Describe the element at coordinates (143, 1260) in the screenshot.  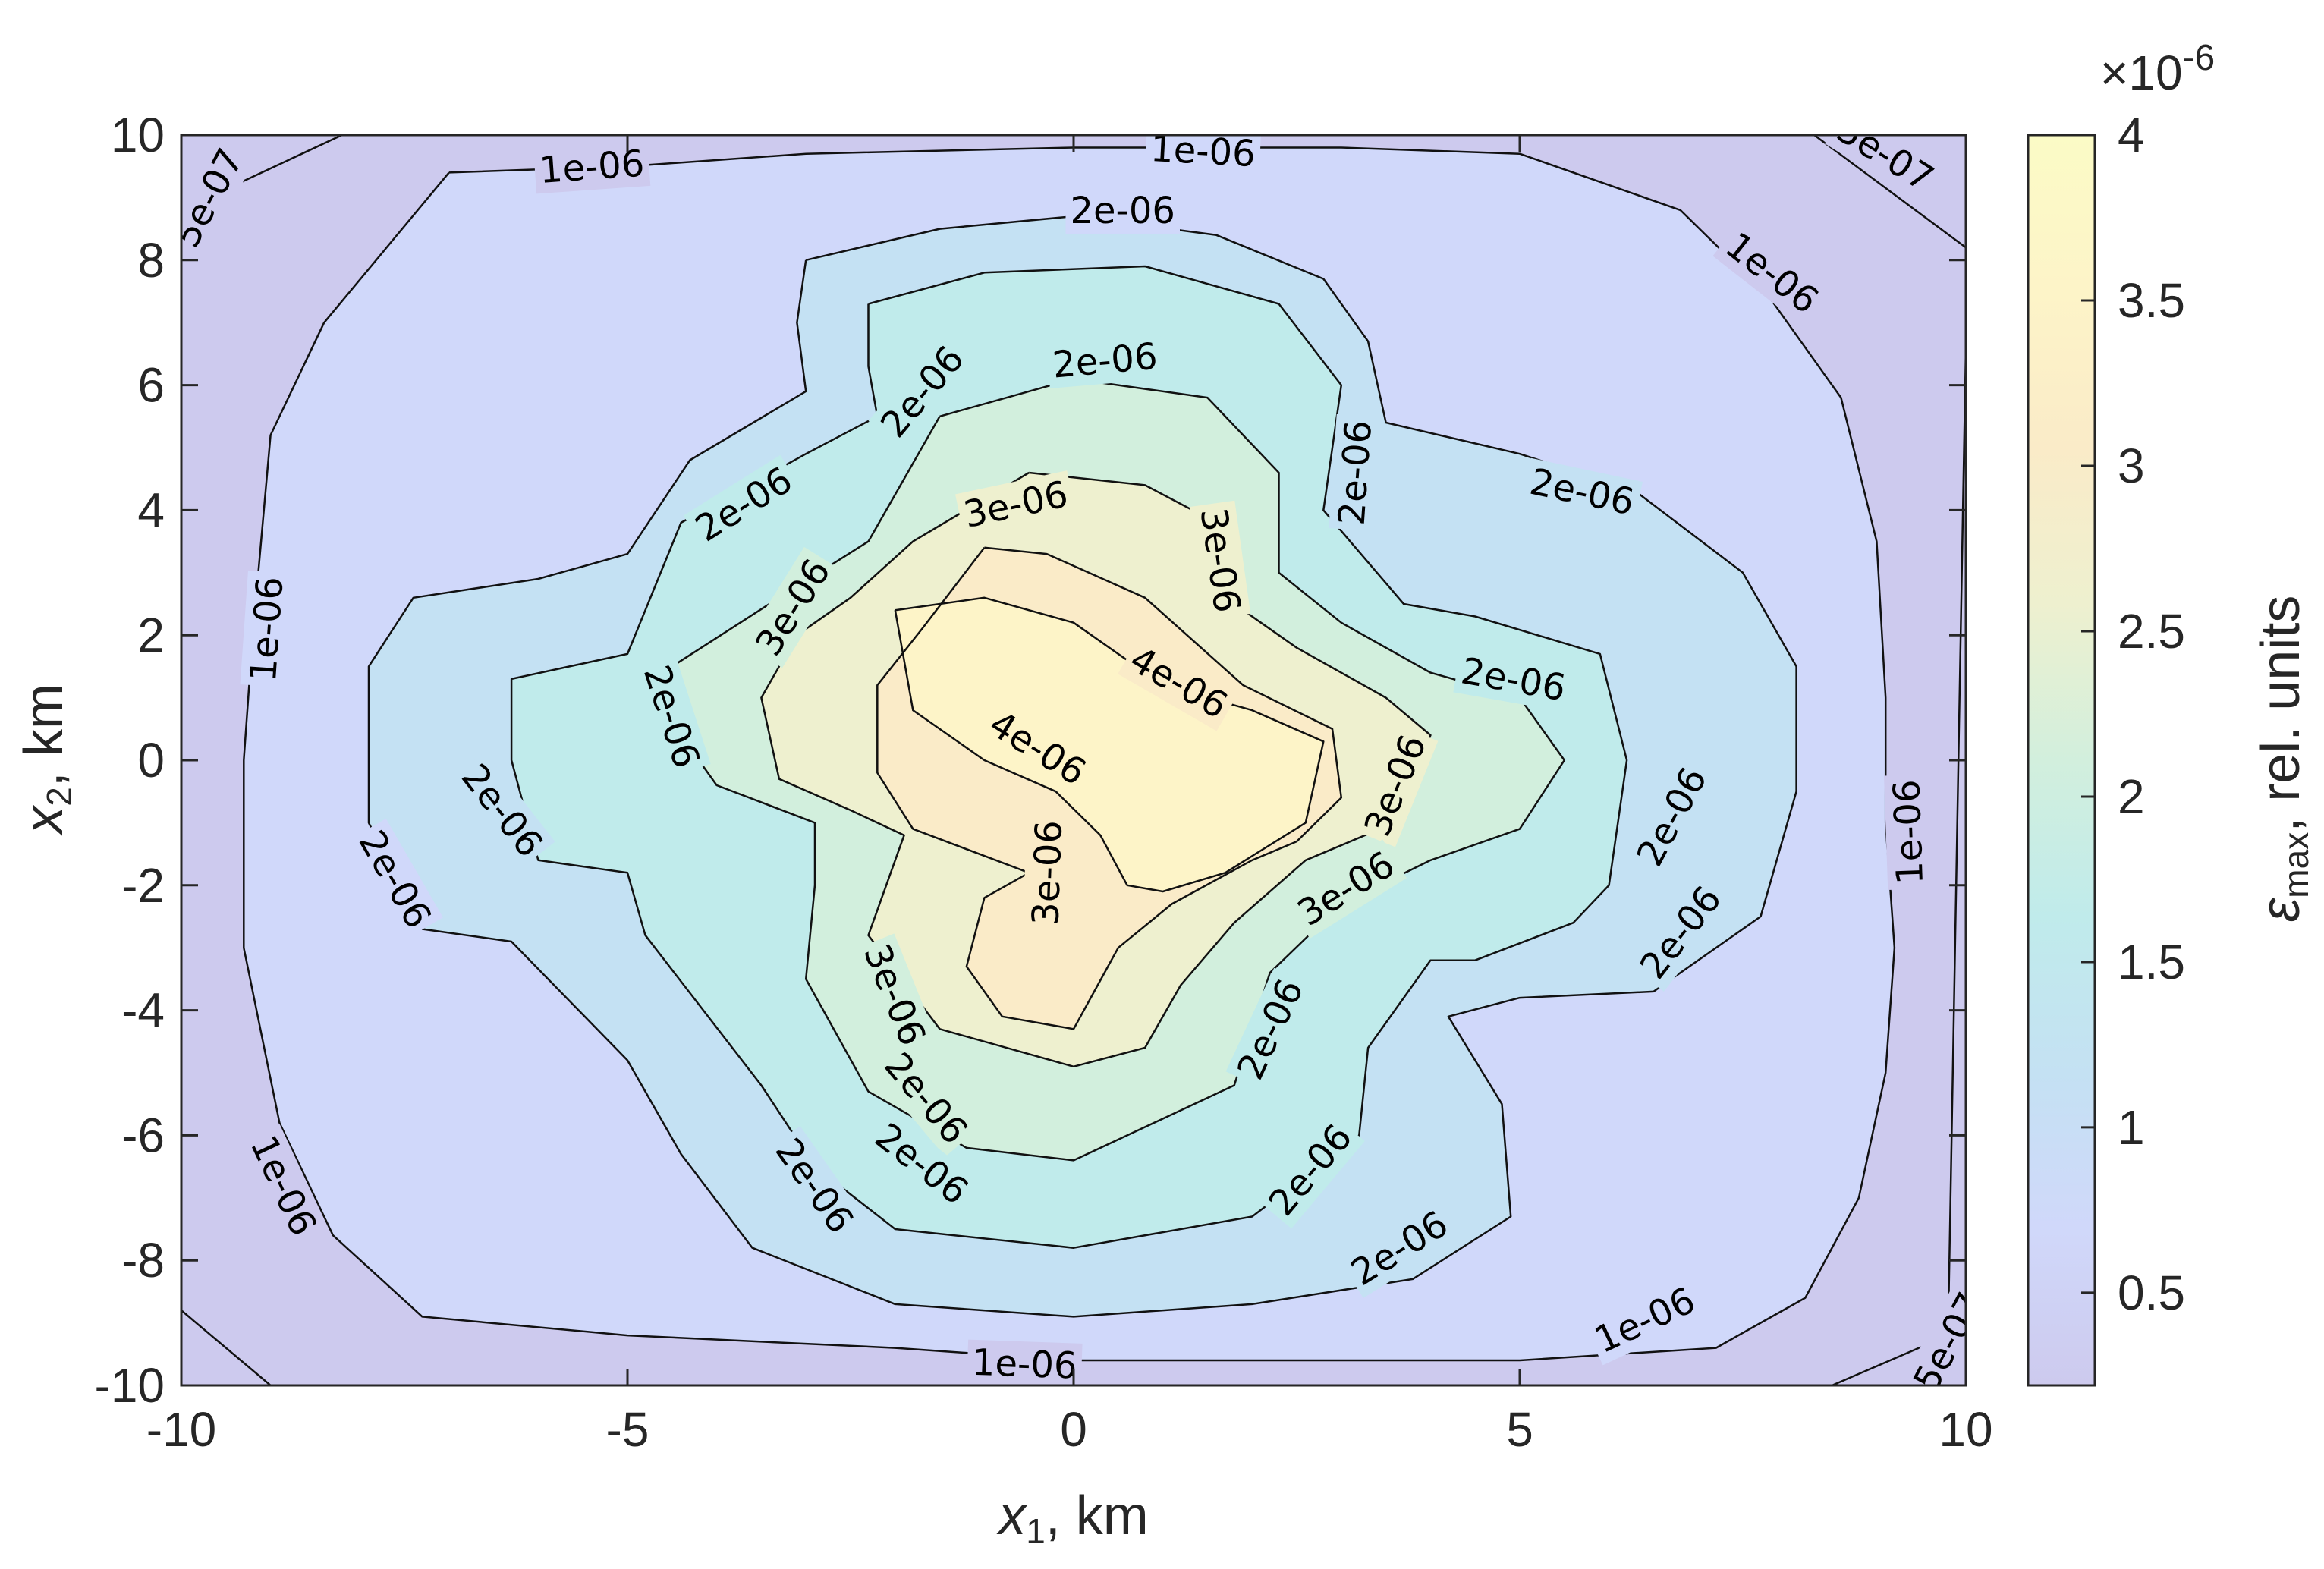
I see `y-tick-label: -8` at that location.